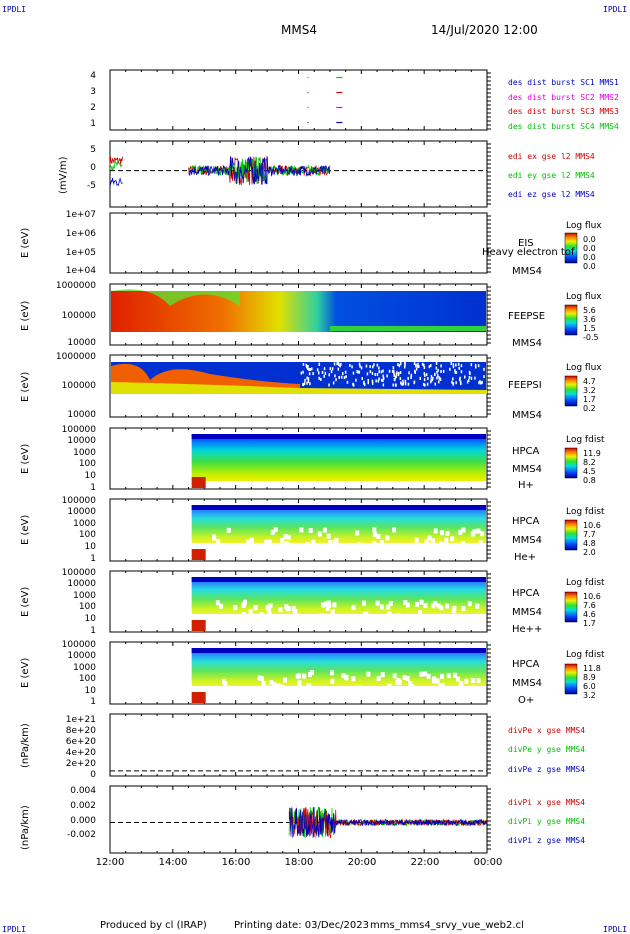 The width and height of the screenshot is (630, 934). Describe the element at coordinates (14, 9) in the screenshot. I see `logo-left-top: IPDLI` at that location.